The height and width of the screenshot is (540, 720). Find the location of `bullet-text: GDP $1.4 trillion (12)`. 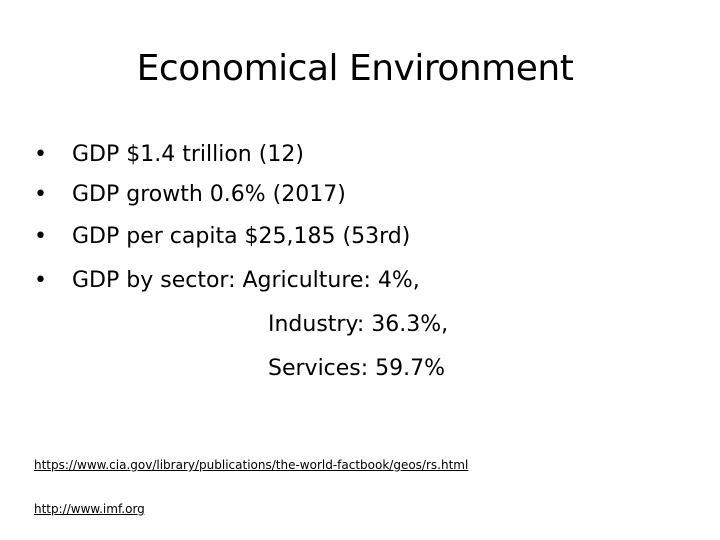

bullet-text: GDP $1.4 trillion (12) is located at coordinates (188, 154).